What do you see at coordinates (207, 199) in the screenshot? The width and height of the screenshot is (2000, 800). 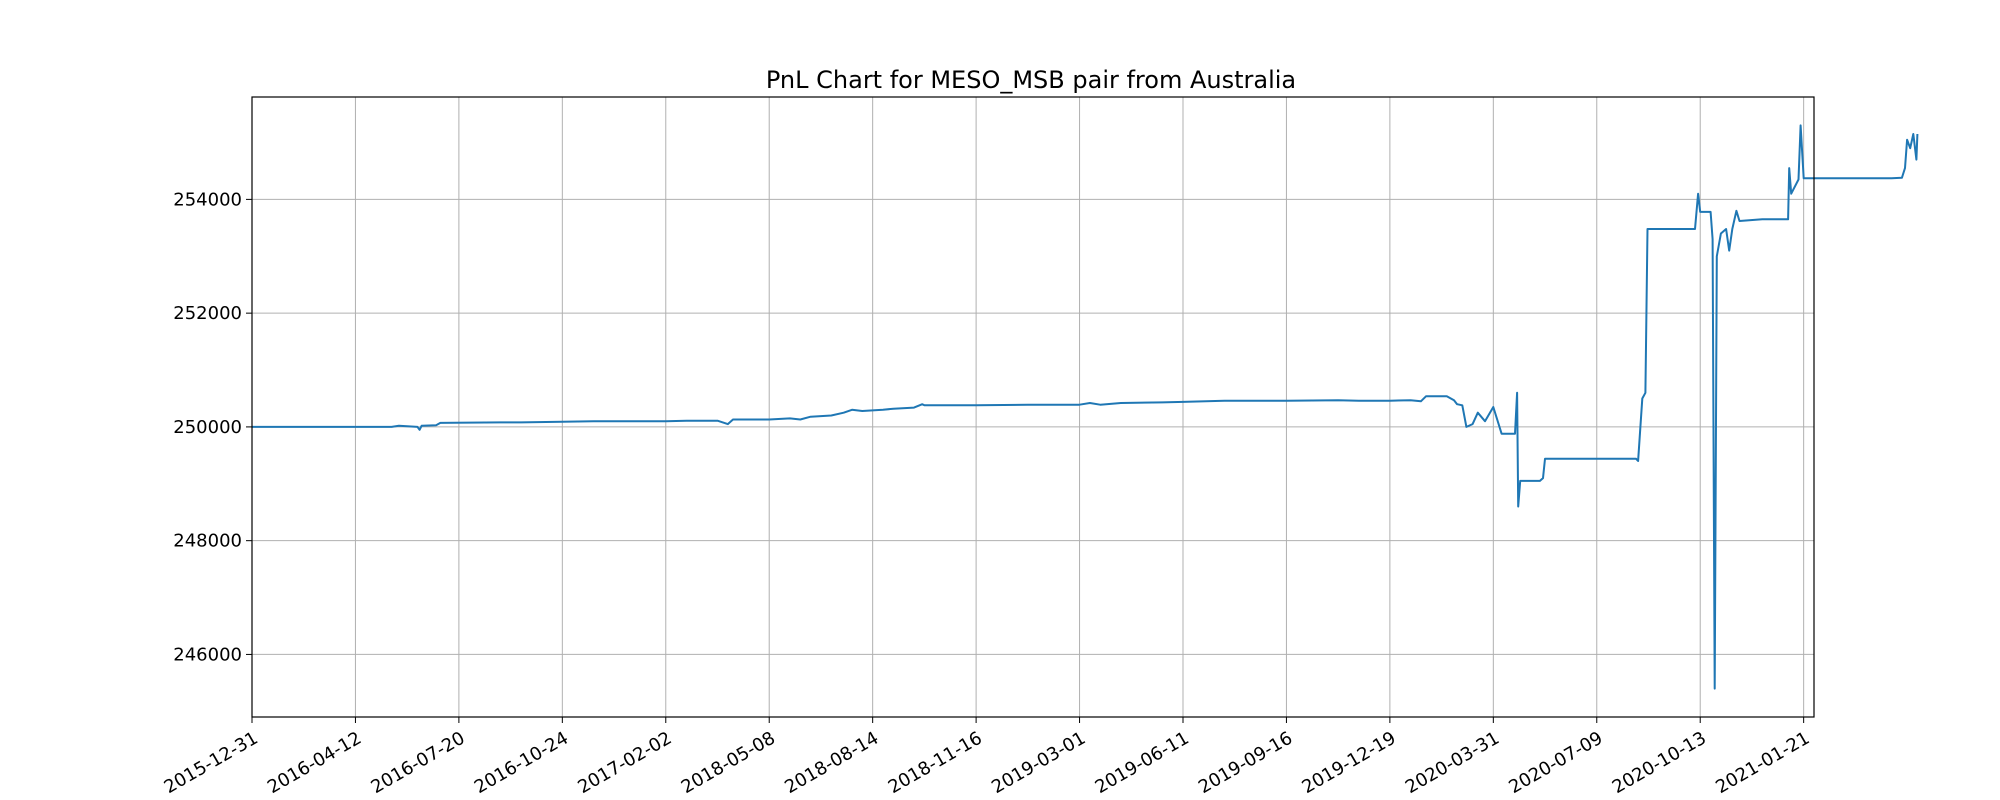 I see `y-tick-label: 254000` at bounding box center [207, 199].